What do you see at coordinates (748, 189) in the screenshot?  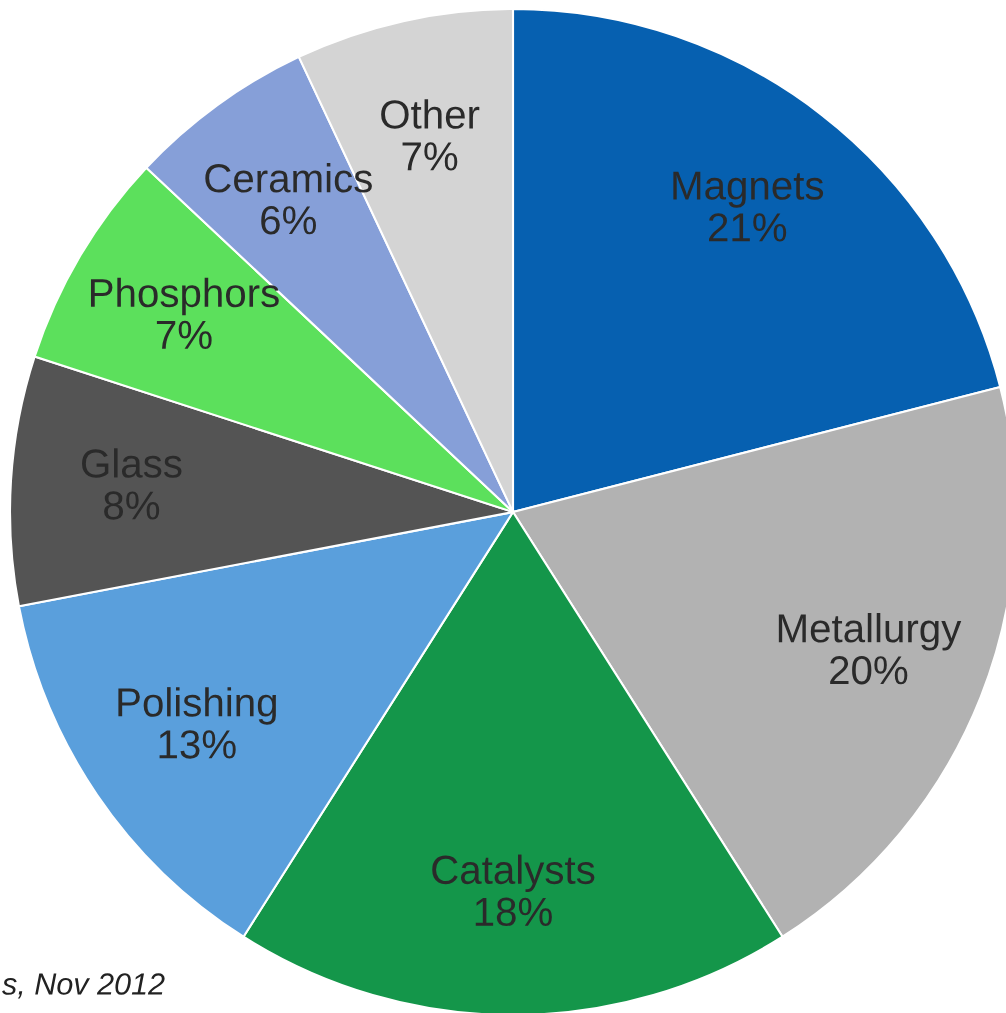 I see `slice-label: Magnets` at bounding box center [748, 189].